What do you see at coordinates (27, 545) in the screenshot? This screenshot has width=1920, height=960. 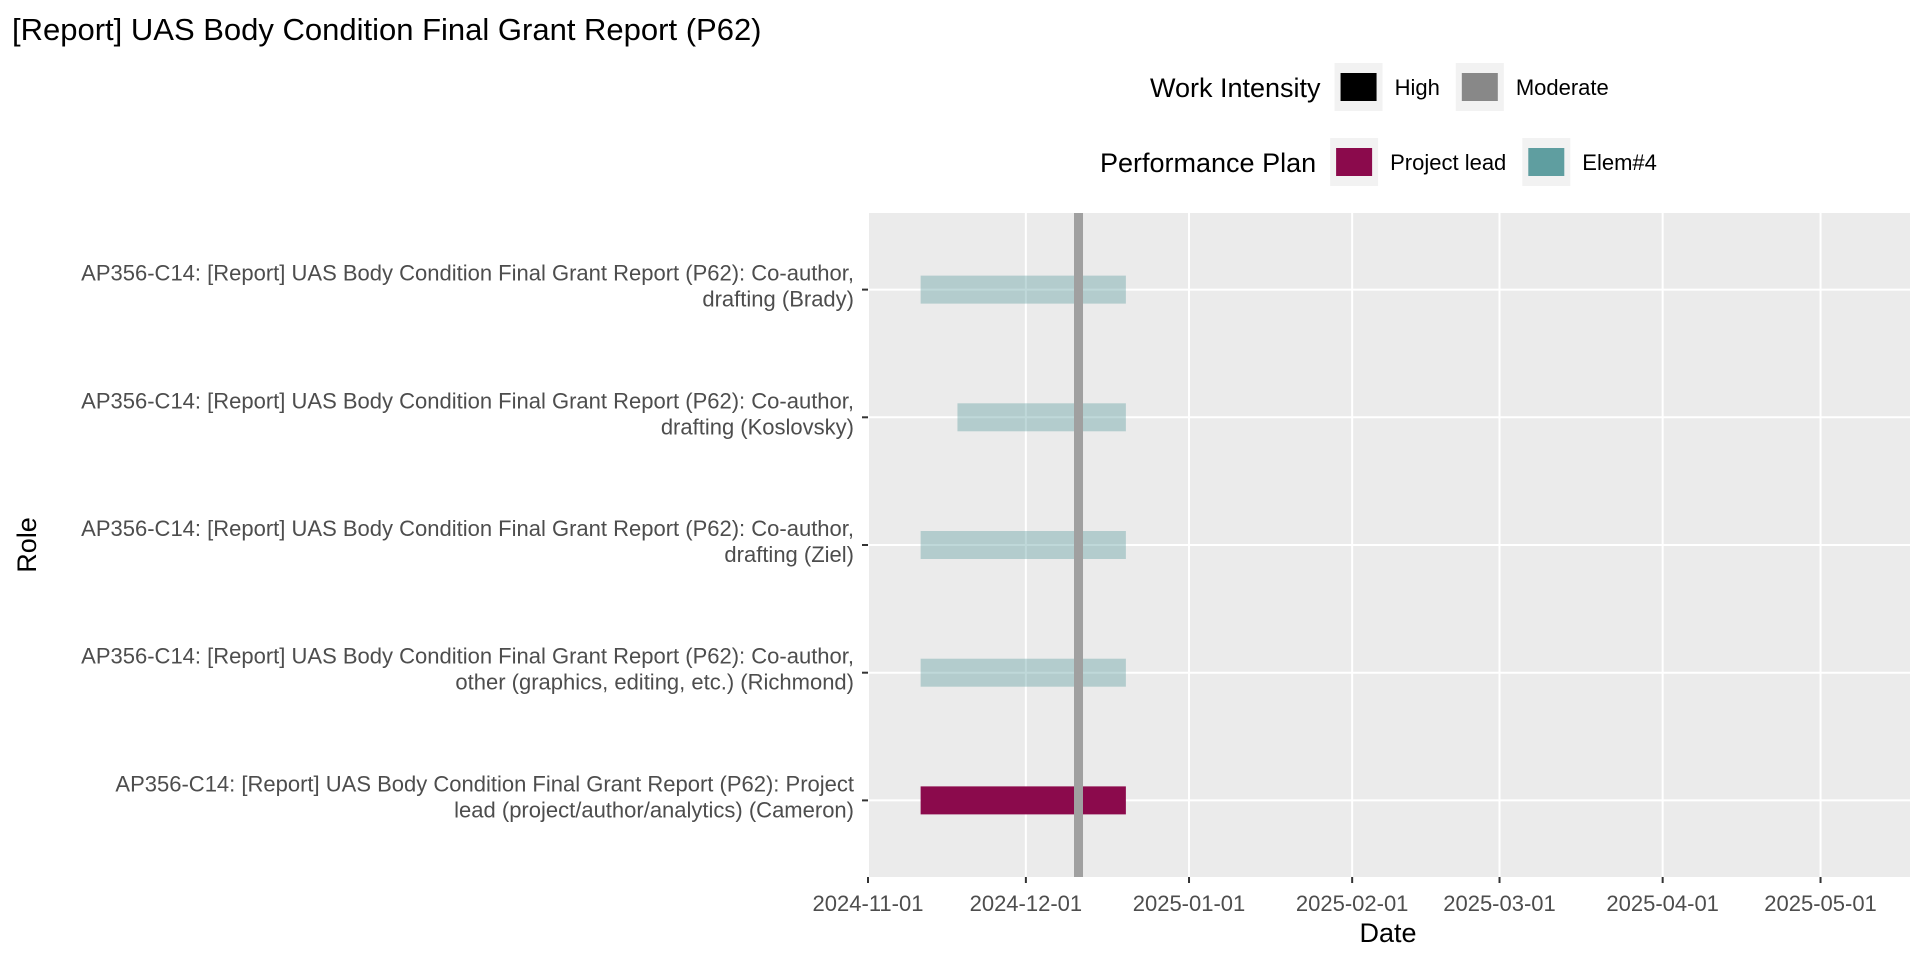 I see `y-axis-title: Role` at bounding box center [27, 545].